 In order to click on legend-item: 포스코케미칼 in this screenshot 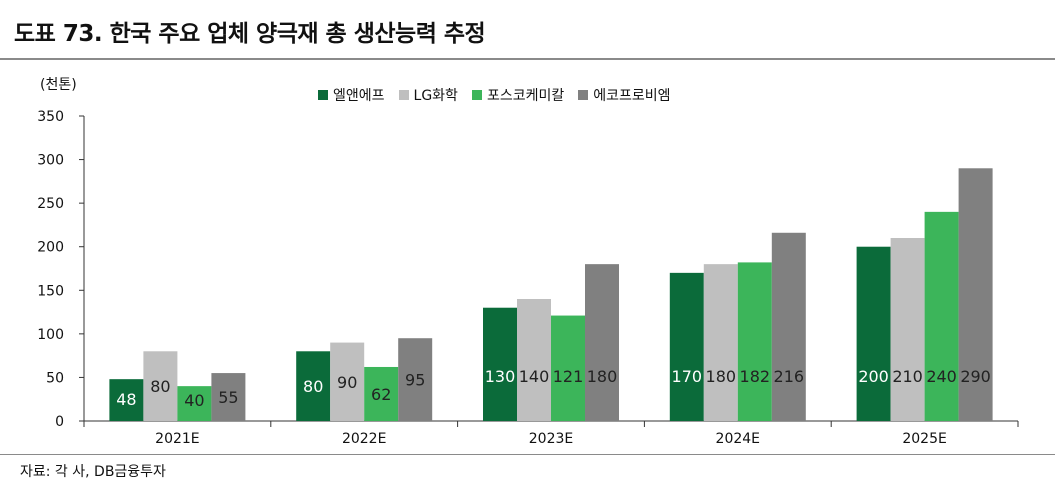, I will do `click(518, 95)`.